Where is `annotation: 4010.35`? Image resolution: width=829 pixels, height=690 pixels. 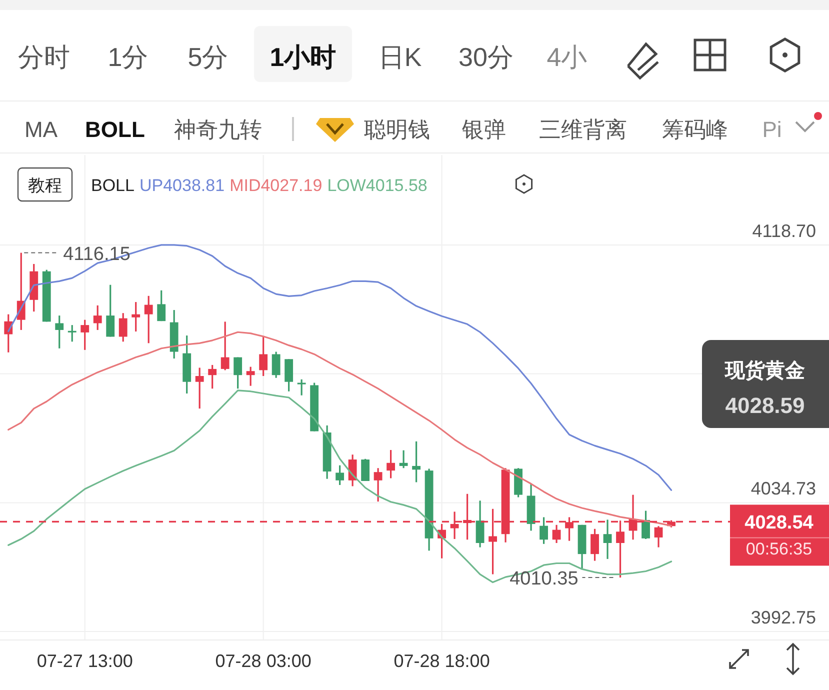 annotation: 4010.35 is located at coordinates (544, 579).